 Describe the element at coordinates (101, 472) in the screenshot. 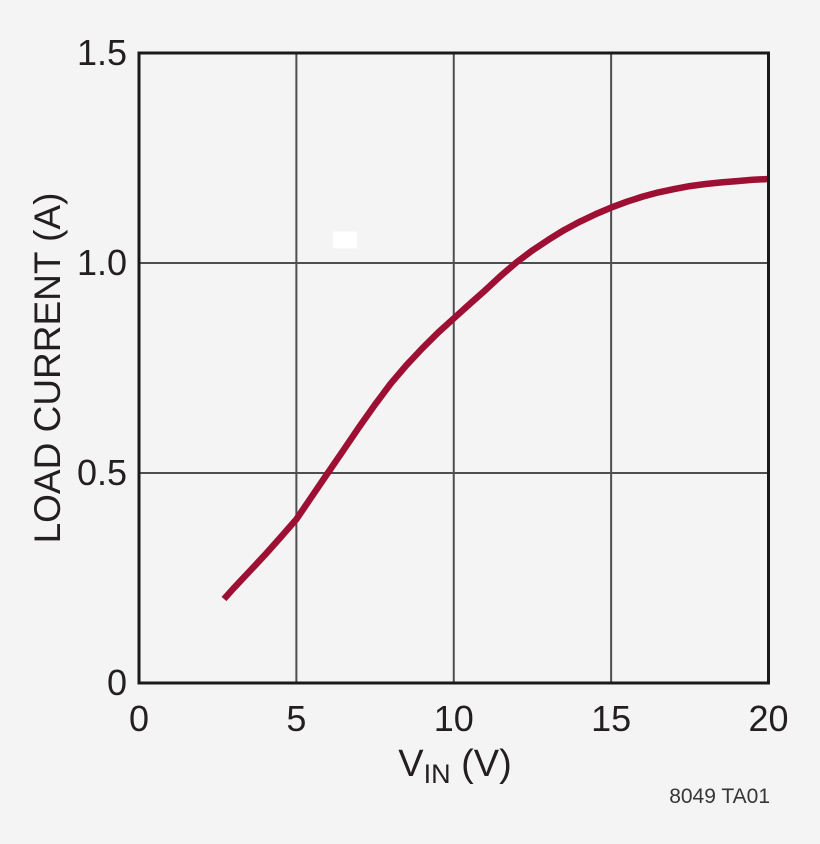

I see `y-tick-label: 0.5` at that location.